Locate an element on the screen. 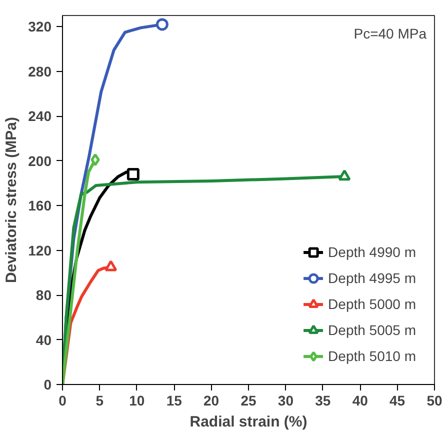 Image resolution: width=444 pixels, height=433 pixels. y-tick-label: 280 is located at coordinates (40, 71).